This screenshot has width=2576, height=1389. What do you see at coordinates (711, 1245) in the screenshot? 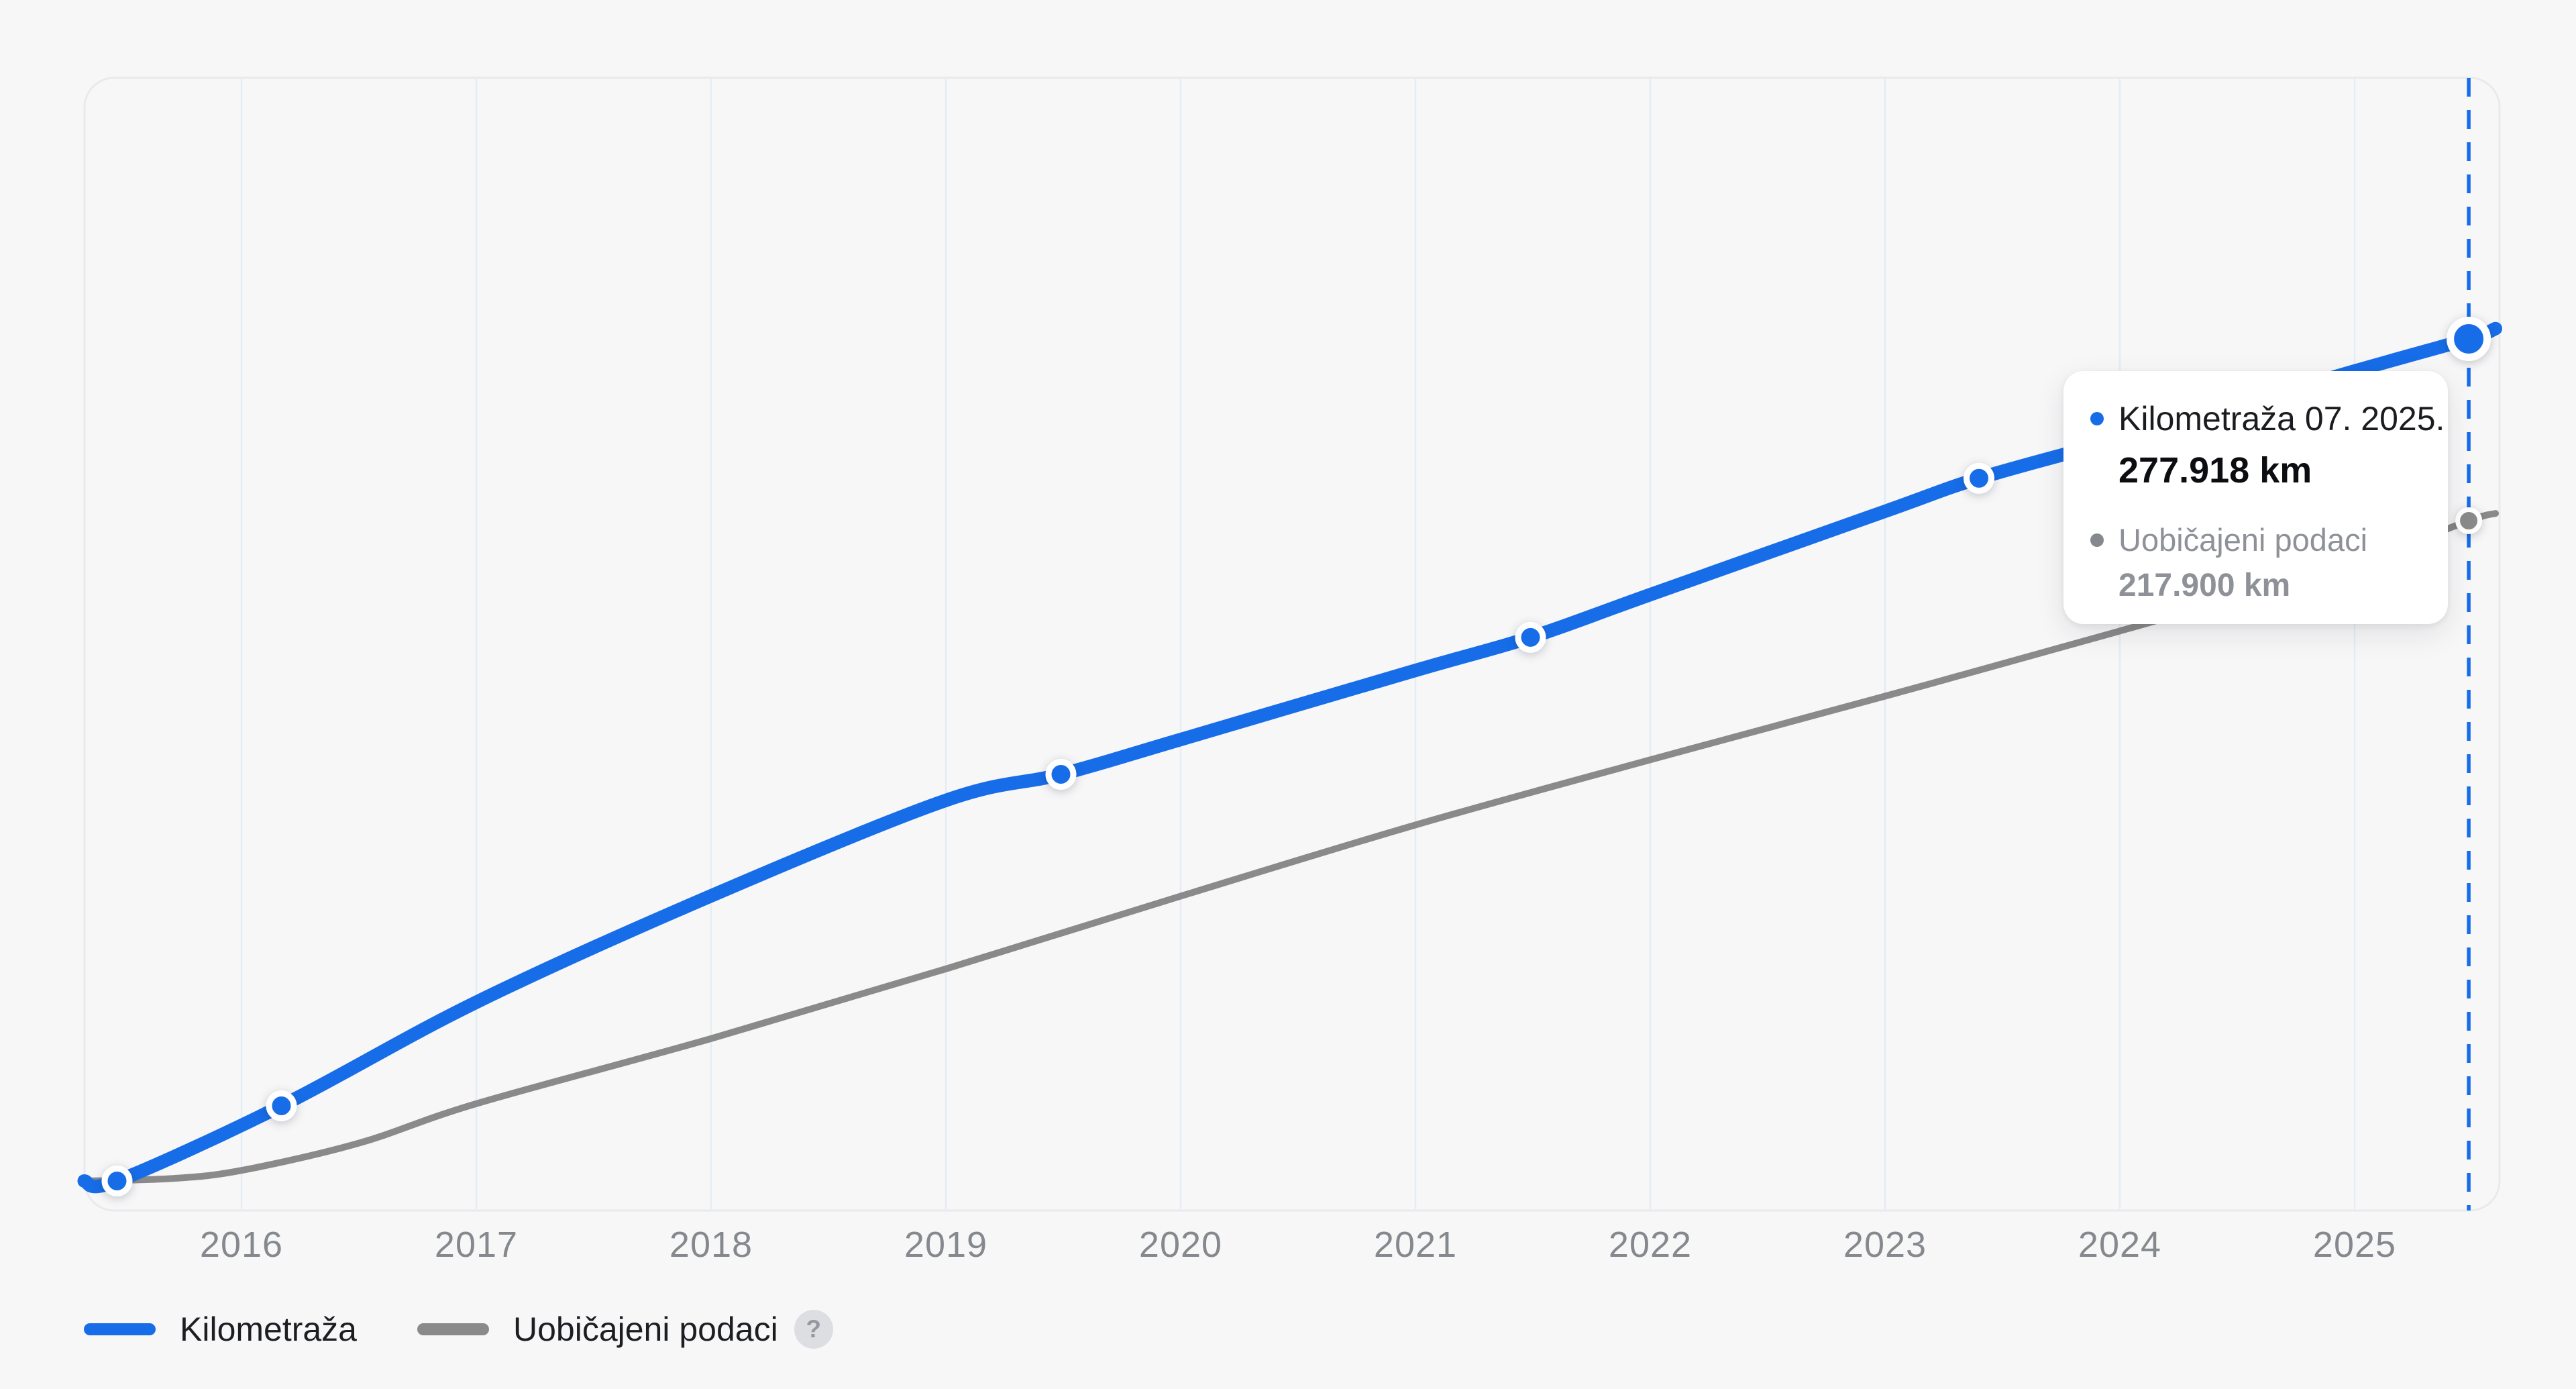
I see `x-axis-label-2018: 2018` at bounding box center [711, 1245].